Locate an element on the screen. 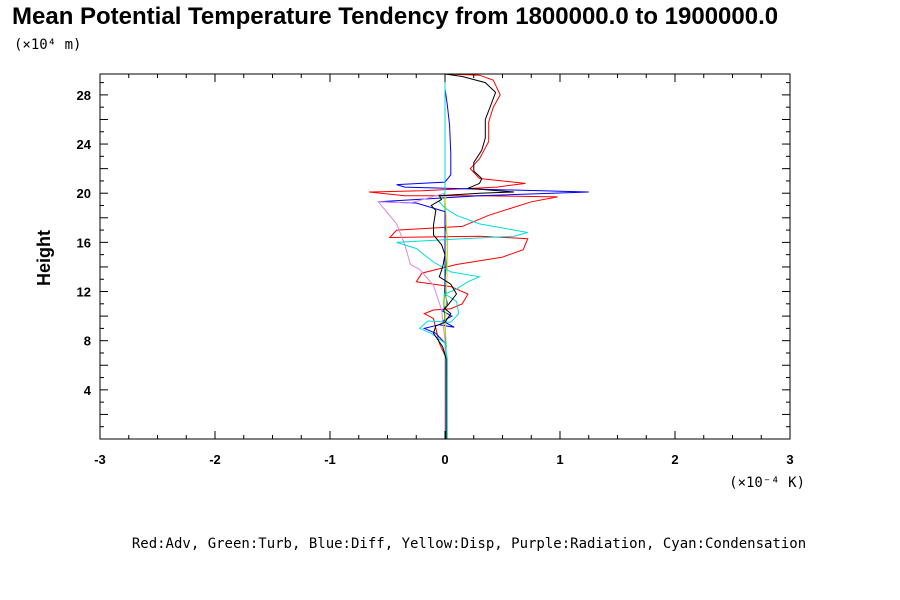 Image resolution: width=900 pixels, height=600 pixels. series-line-radiation is located at coordinates (411, 257).